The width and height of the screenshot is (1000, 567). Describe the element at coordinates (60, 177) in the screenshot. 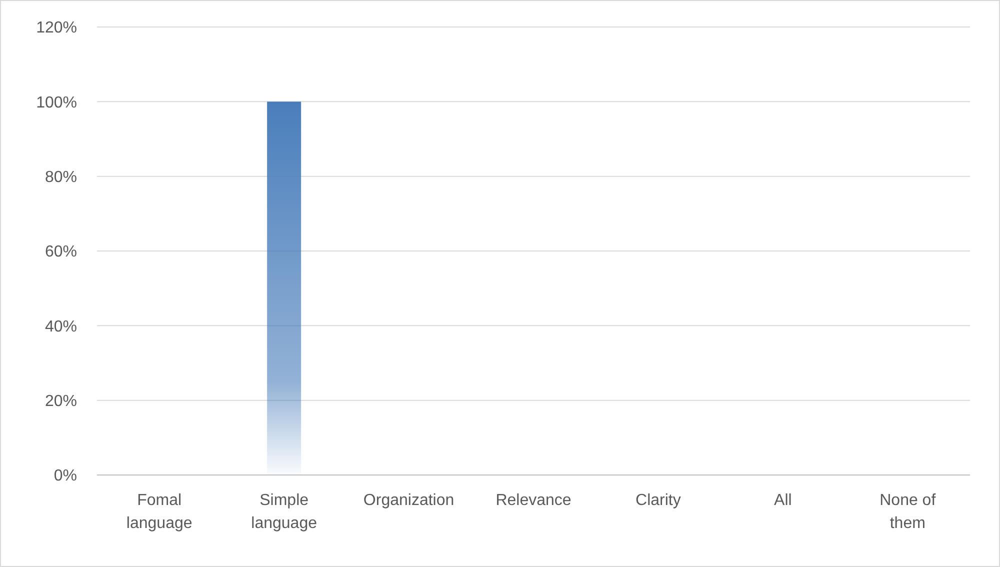

I see `y-tick-label: 80%` at that location.